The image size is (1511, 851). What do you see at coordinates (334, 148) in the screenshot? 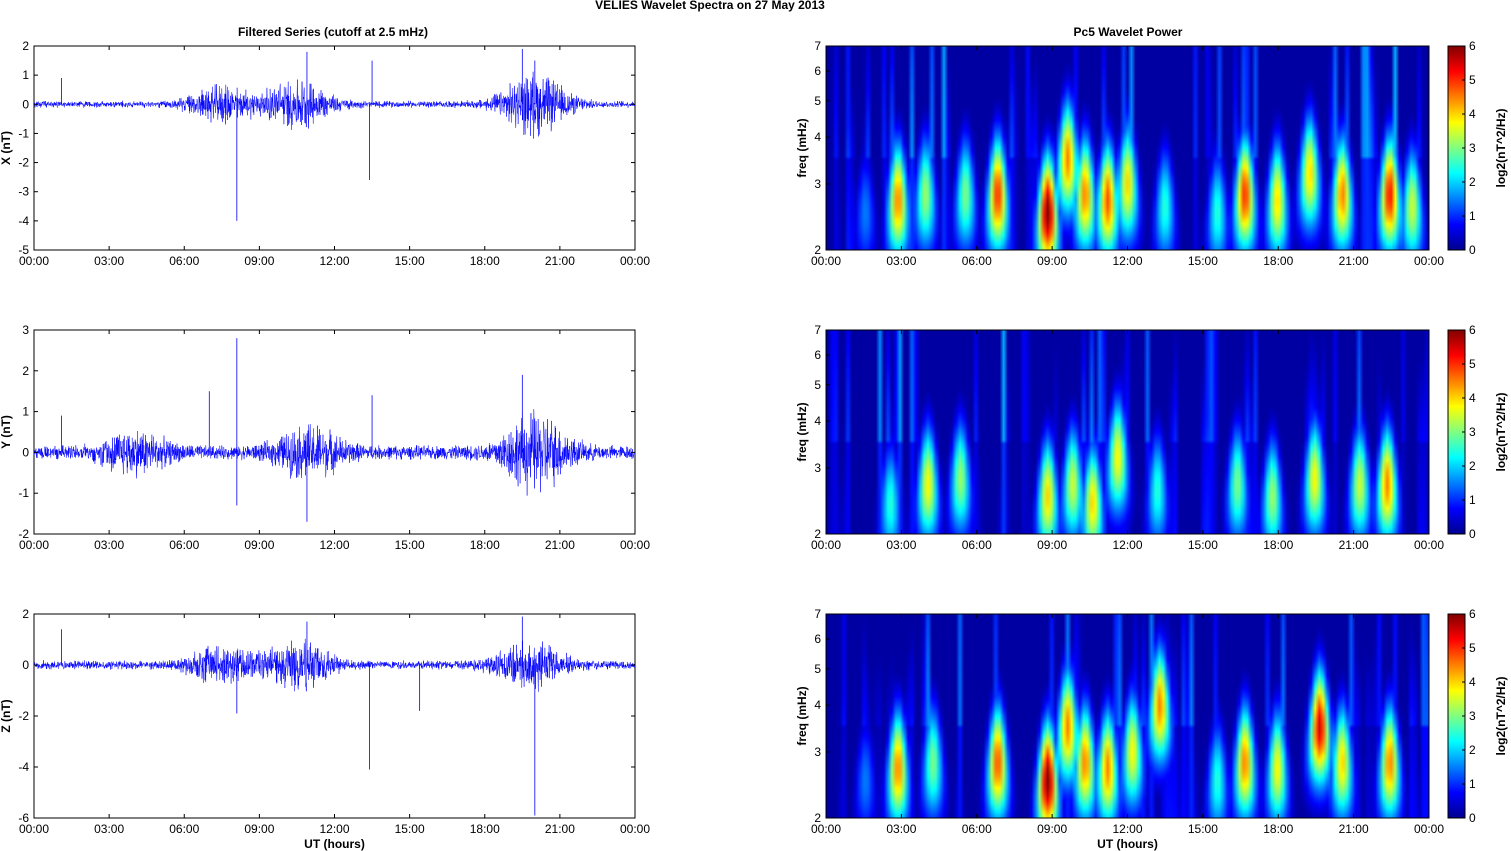
I see `panel-X-frame` at bounding box center [334, 148].